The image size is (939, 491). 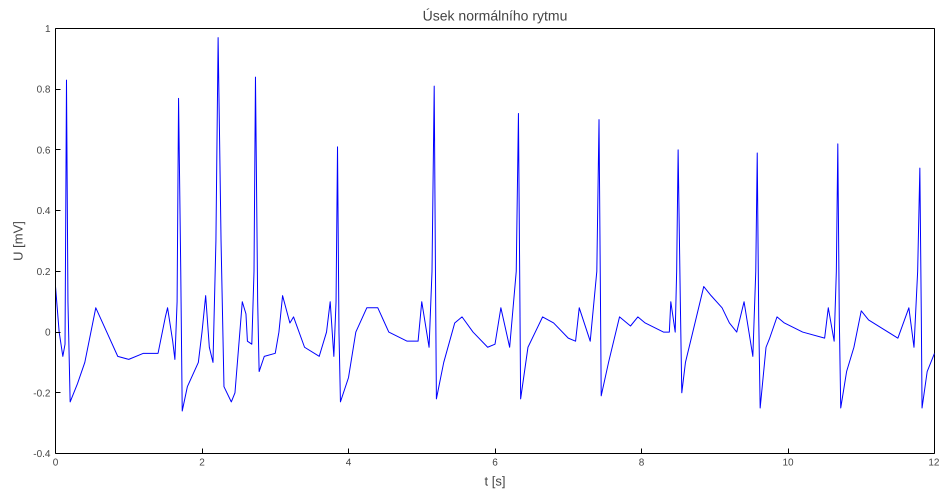 I want to click on y-axis-title: U [mV], so click(x=18, y=241).